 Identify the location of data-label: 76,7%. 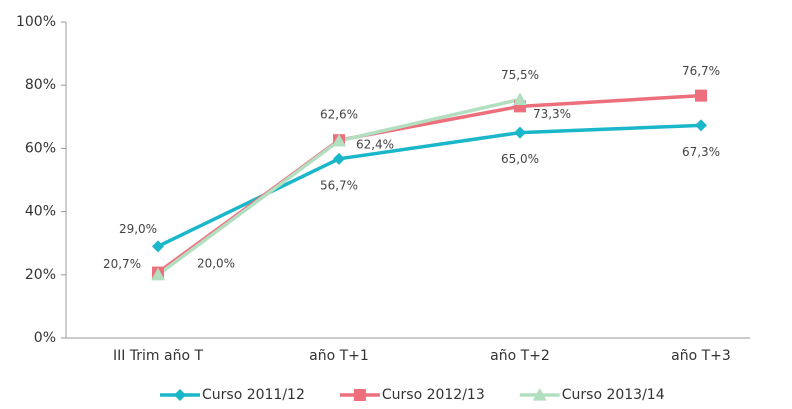
(701, 71).